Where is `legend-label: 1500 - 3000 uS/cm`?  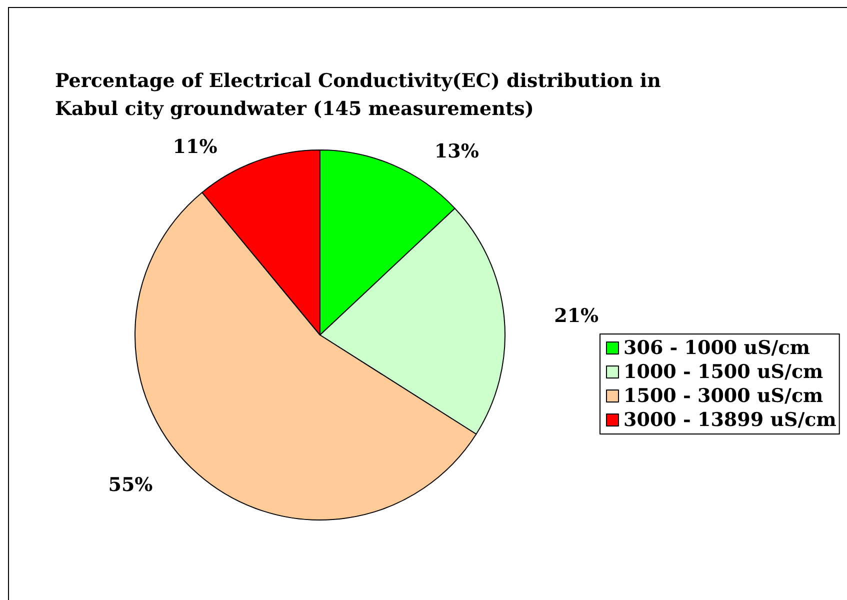 legend-label: 1500 - 3000 uS/cm is located at coordinates (724, 396).